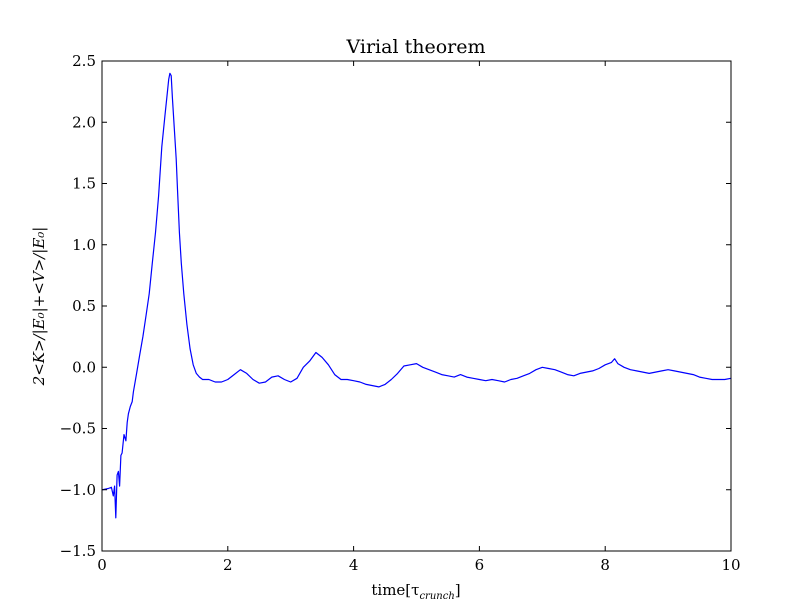 Image resolution: width=812 pixels, height=612 pixels. I want to click on x-tick-label: 10, so click(730, 565).